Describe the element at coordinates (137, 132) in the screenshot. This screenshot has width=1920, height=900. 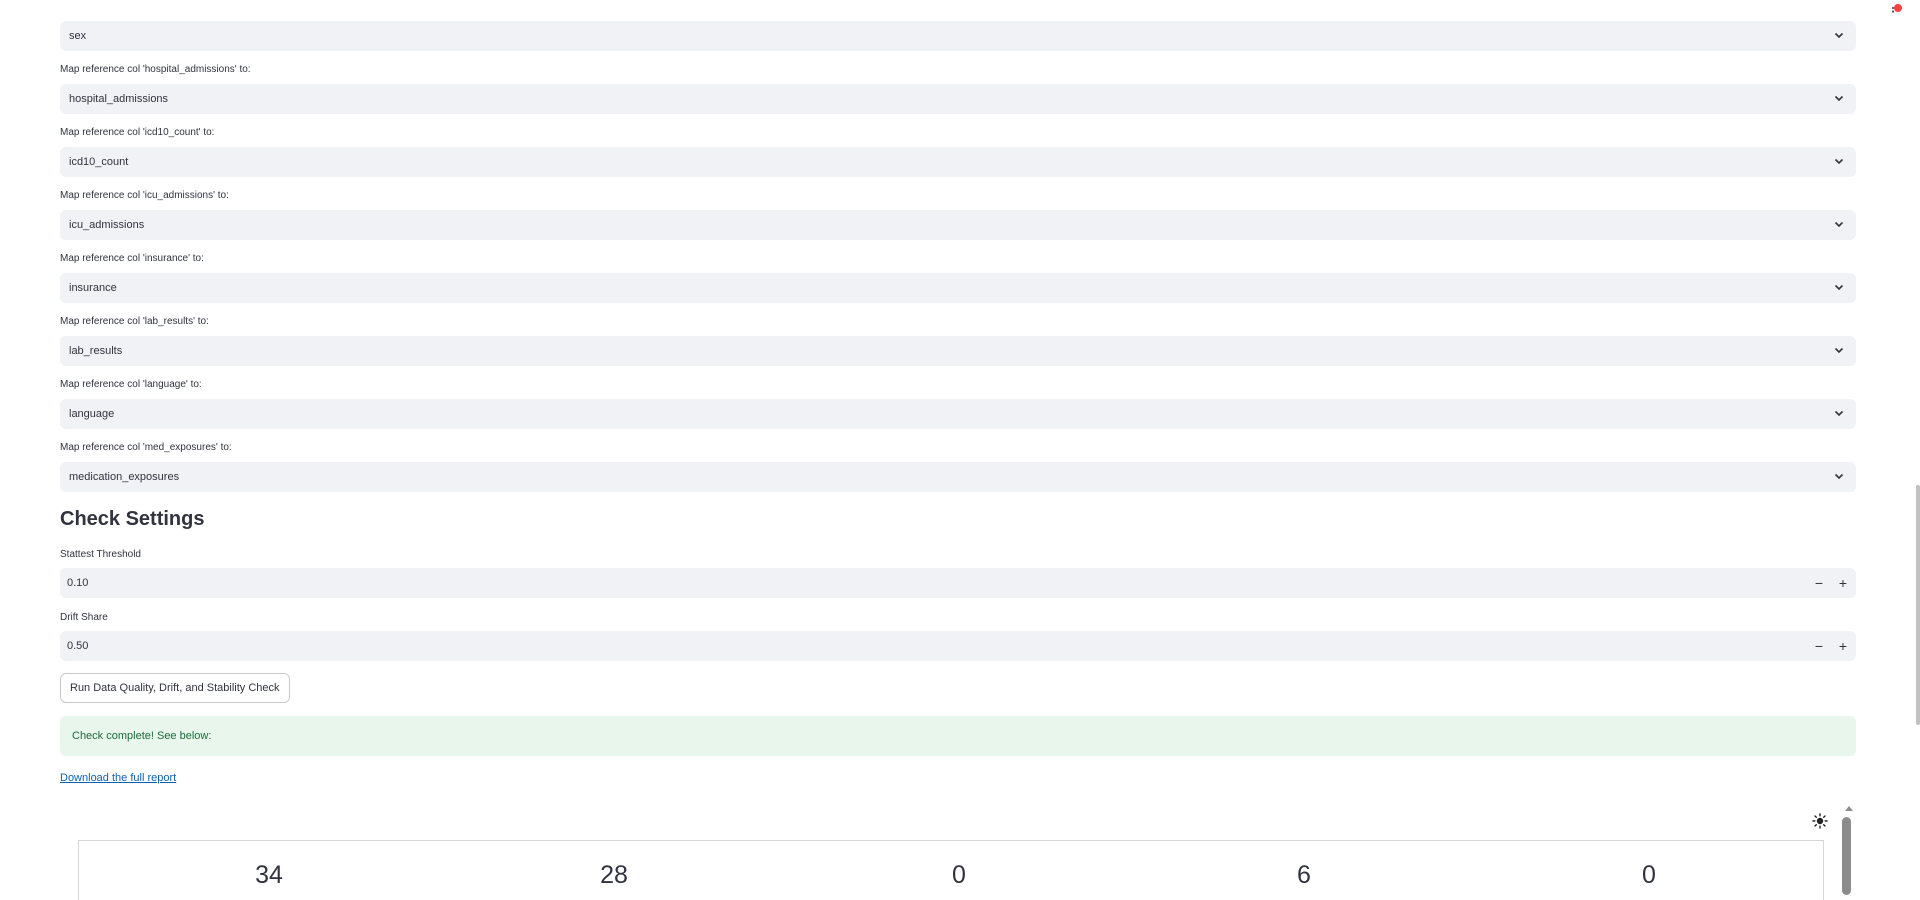
I see `mapping-label-icd10-count: Map reference col 'icd10_count' to:` at that location.